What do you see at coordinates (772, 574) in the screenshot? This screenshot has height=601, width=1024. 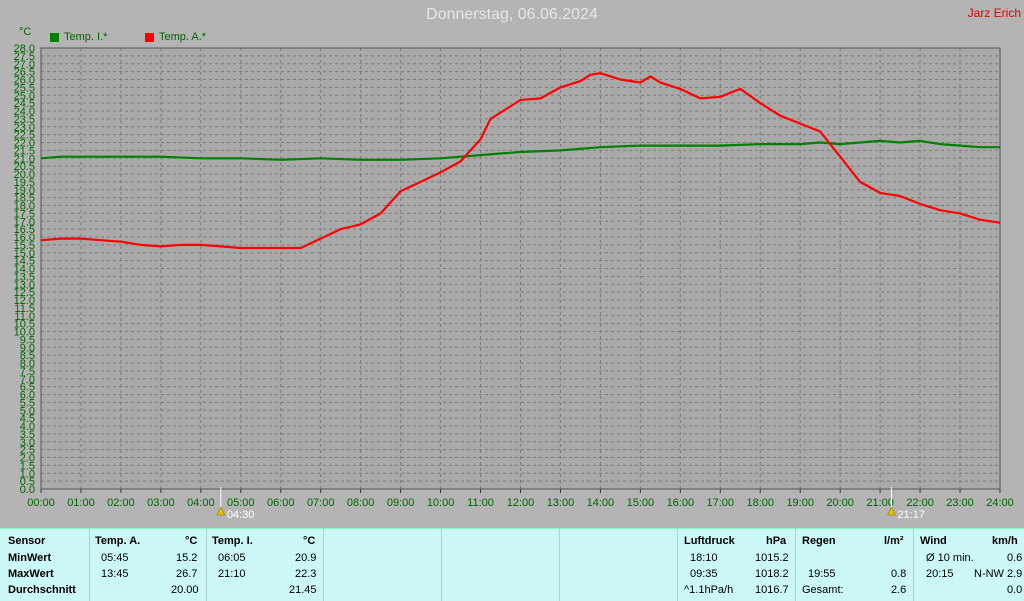 I see `luftdruck-max-value: 1018.2` at bounding box center [772, 574].